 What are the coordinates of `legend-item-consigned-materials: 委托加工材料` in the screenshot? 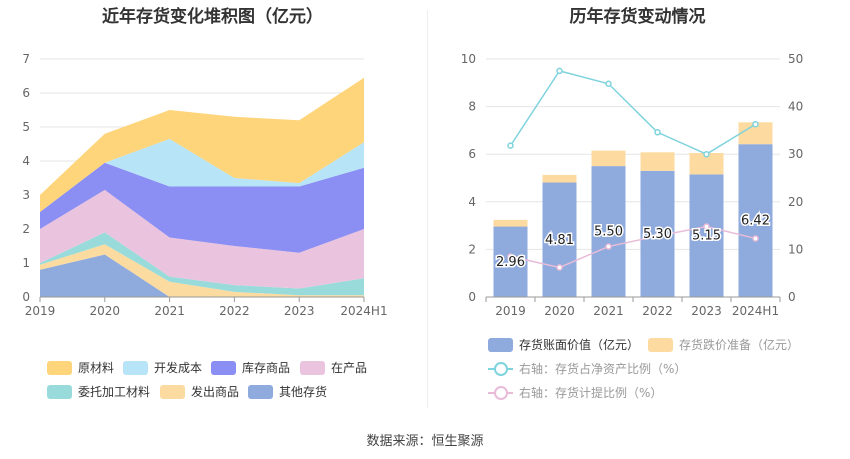 It's located at (98, 391).